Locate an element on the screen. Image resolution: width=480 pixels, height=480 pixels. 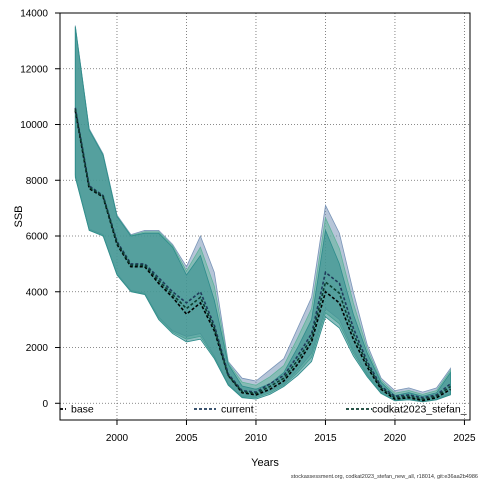
x-tick-label: 2020 is located at coordinates (395, 438).